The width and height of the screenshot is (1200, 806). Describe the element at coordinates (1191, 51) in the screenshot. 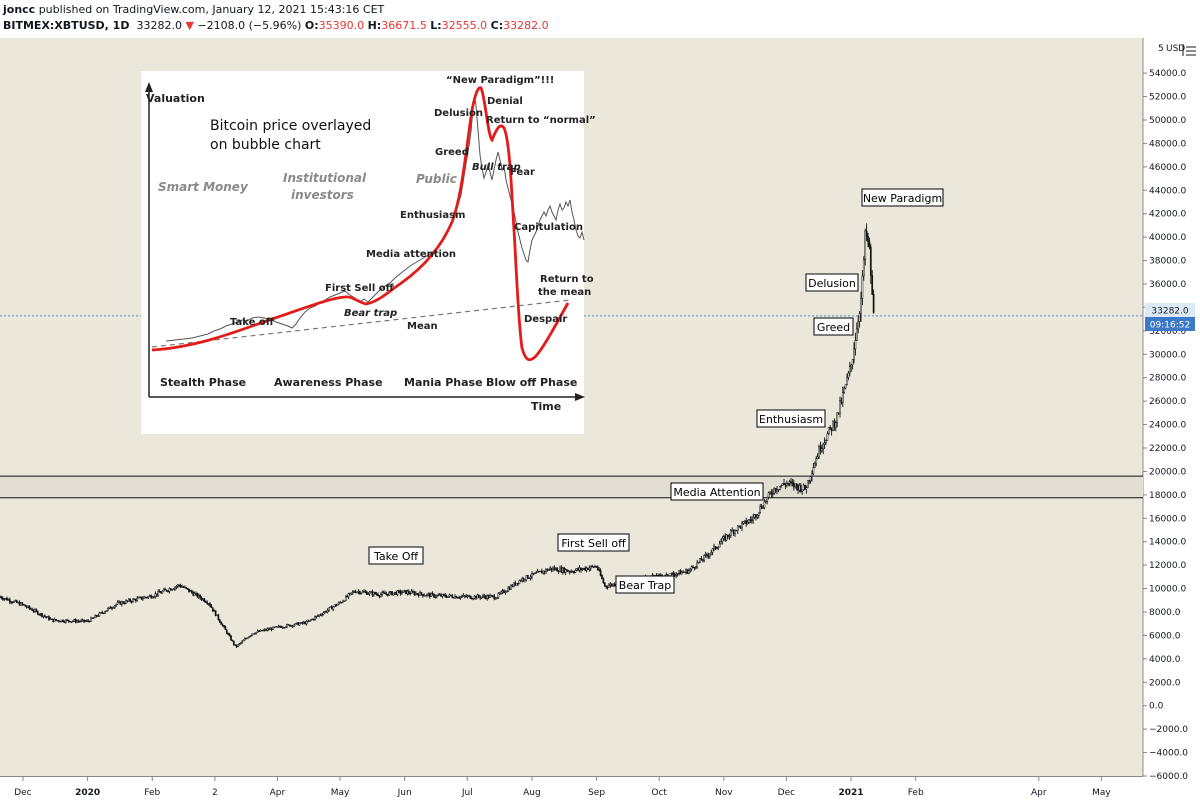

I see `scale-icon` at that location.